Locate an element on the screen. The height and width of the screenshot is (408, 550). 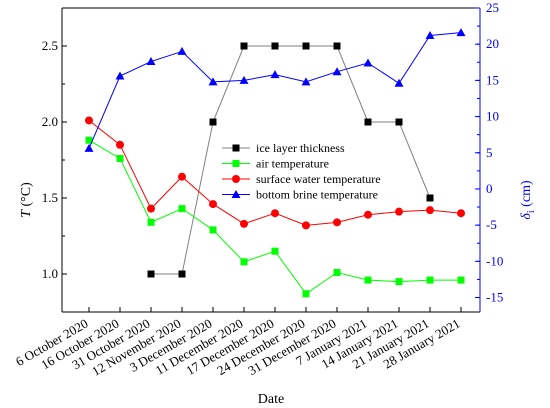
legend-entry: bottom brine temperature is located at coordinates (300, 195).